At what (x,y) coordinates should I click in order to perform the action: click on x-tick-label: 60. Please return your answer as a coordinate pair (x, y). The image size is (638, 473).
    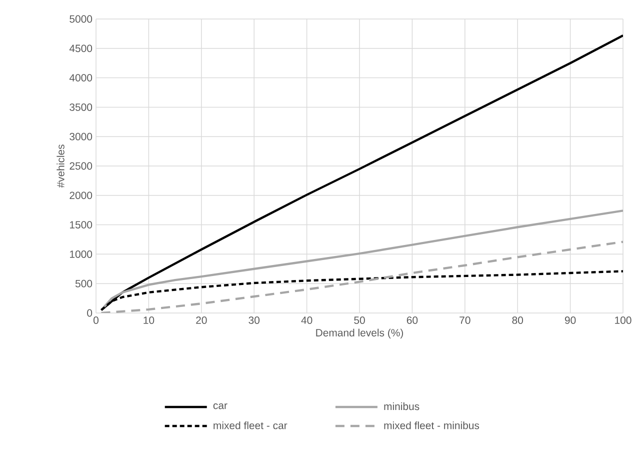
    Looking at the image, I should click on (412, 320).